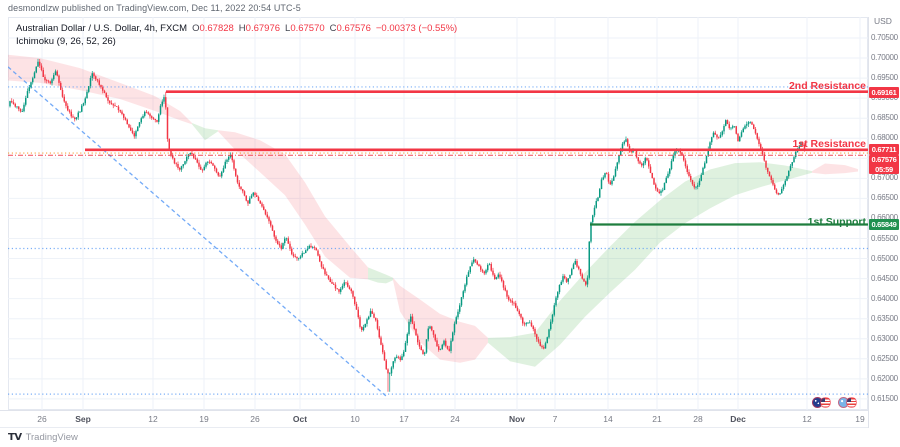 This screenshot has height=447, width=900. What do you see at coordinates (300, 419) in the screenshot?
I see `time-axis-label: Oct` at bounding box center [300, 419].